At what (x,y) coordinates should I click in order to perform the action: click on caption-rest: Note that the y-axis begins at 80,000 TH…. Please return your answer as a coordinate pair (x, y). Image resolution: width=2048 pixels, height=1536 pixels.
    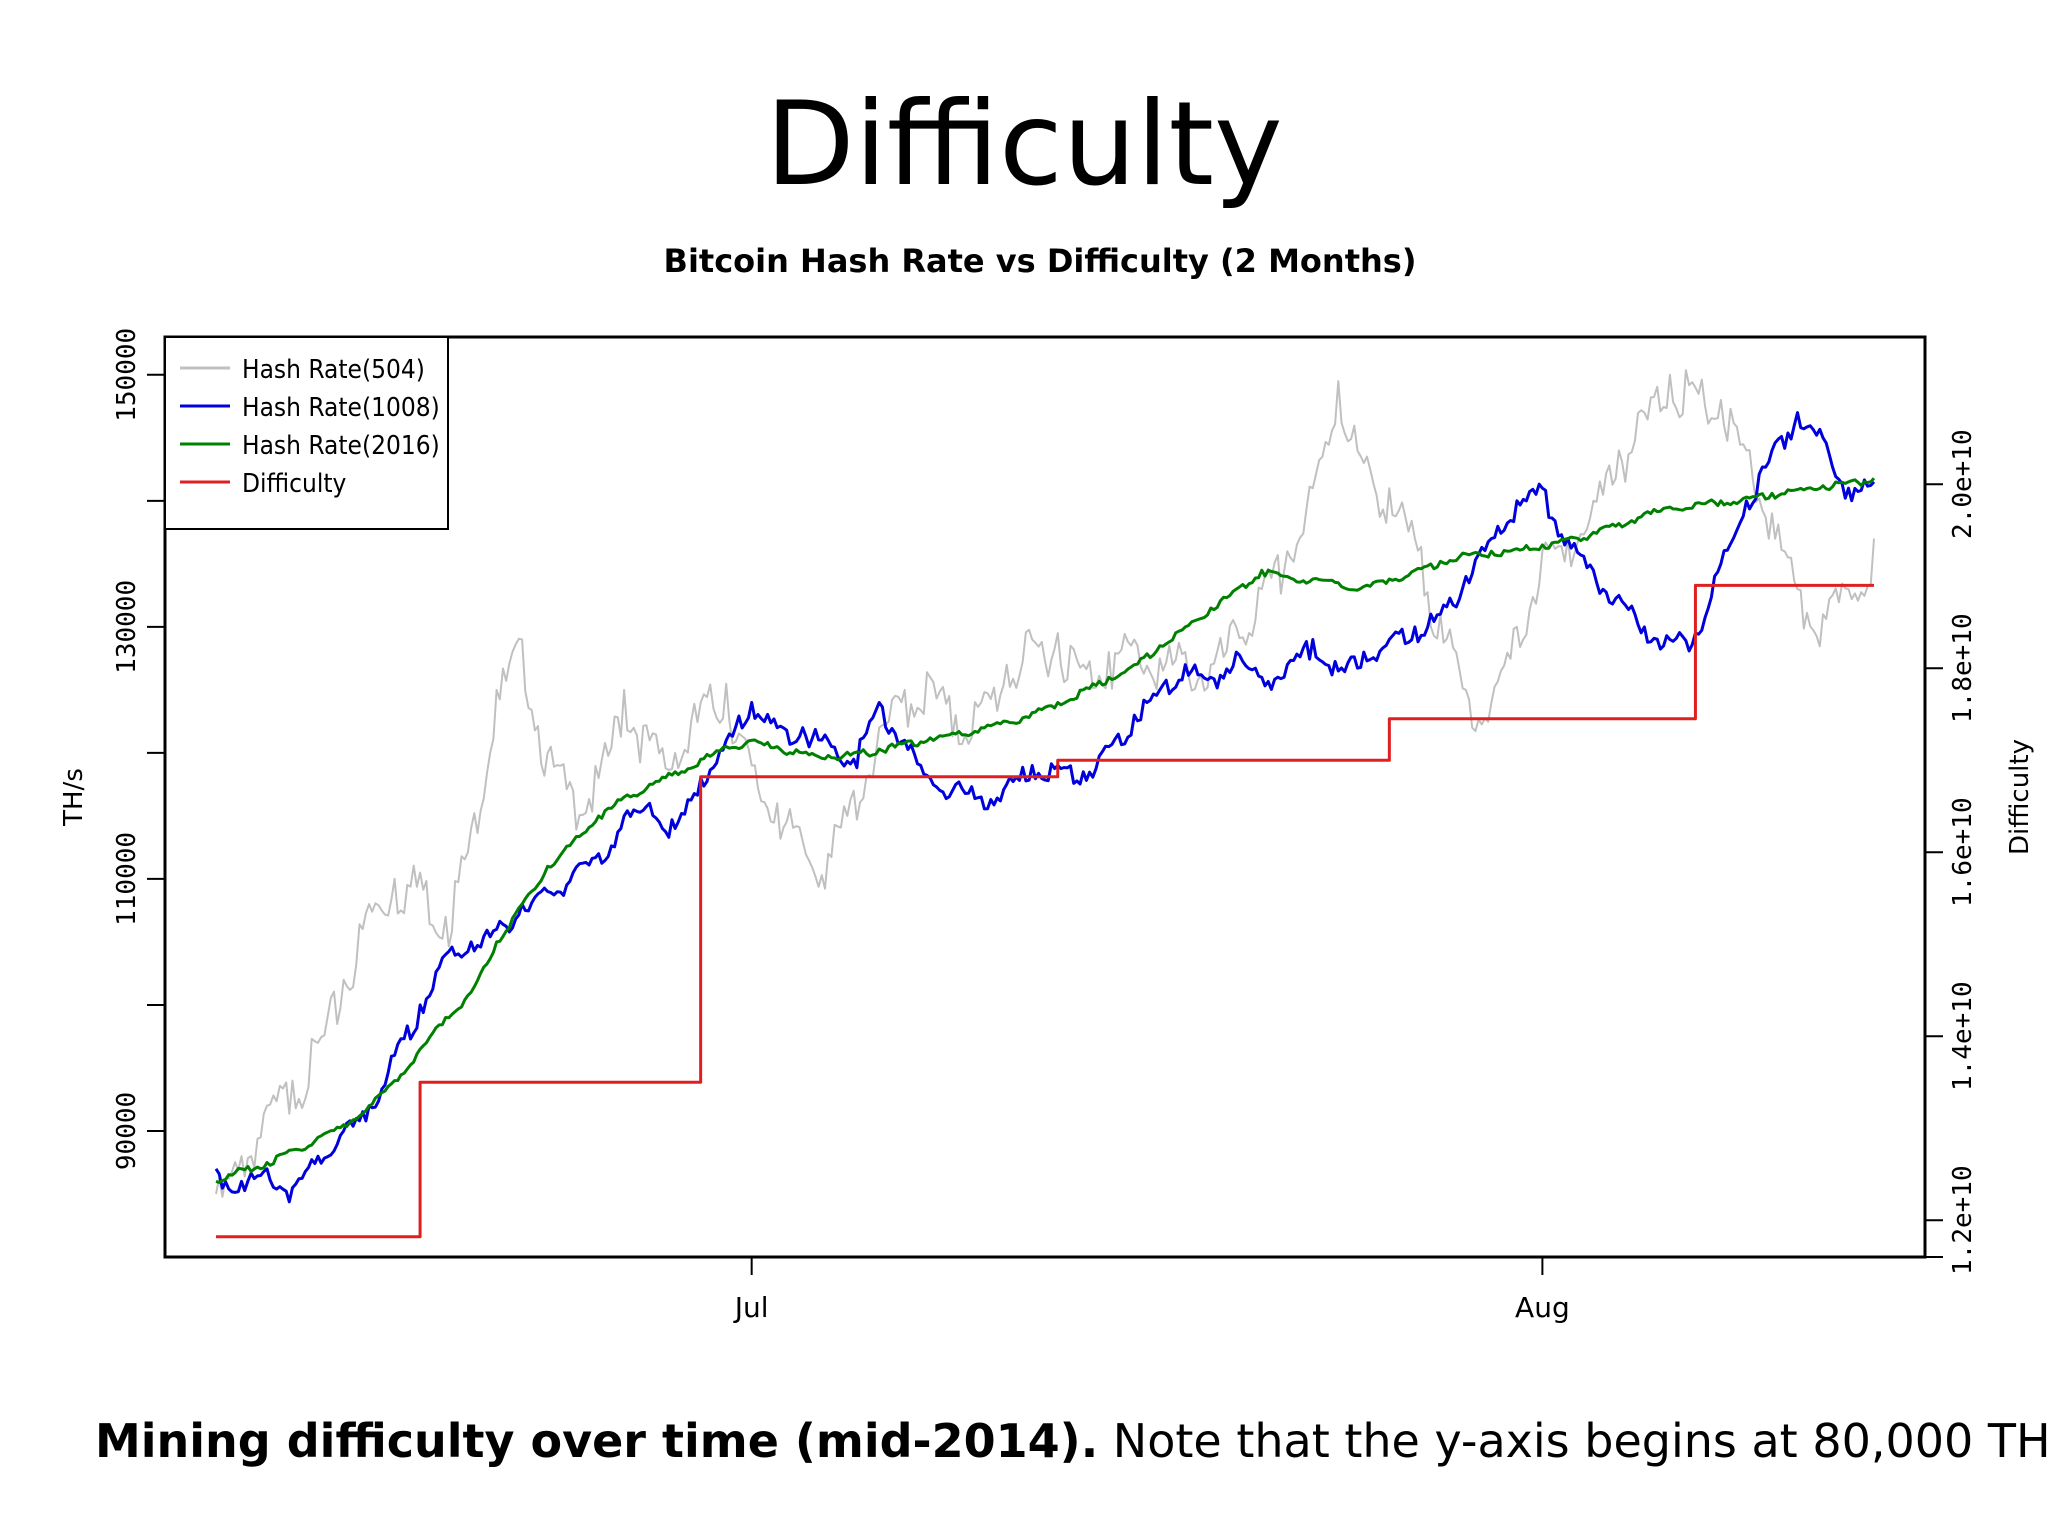
    Looking at the image, I should click on (1573, 1441).